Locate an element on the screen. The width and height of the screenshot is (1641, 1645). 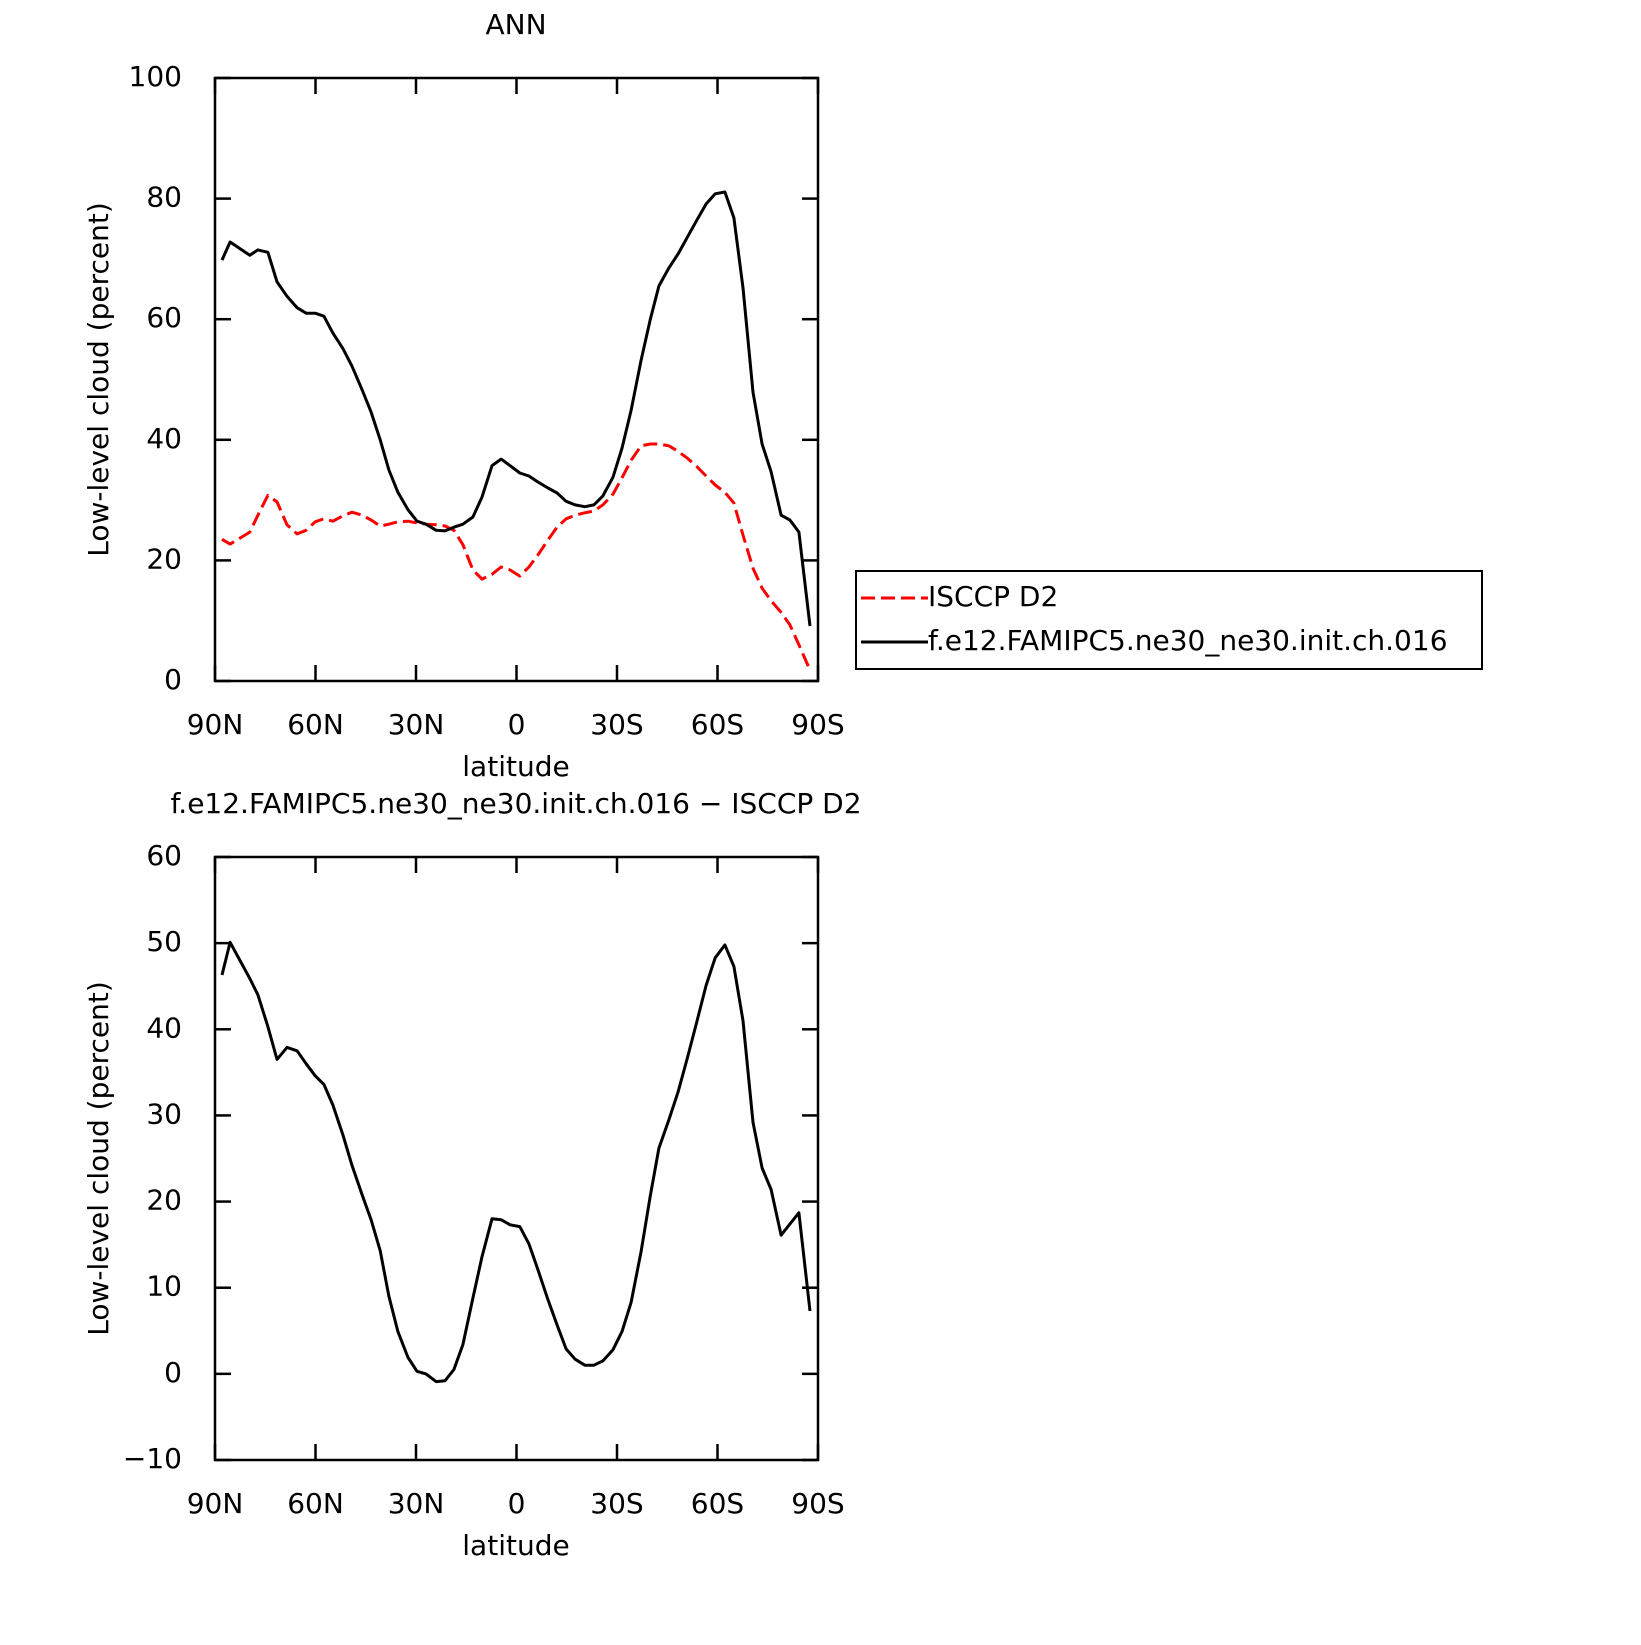
legend-label: f.e12.FAMIPC5.ne30_ne30.init.ch.016 is located at coordinates (1188, 640).